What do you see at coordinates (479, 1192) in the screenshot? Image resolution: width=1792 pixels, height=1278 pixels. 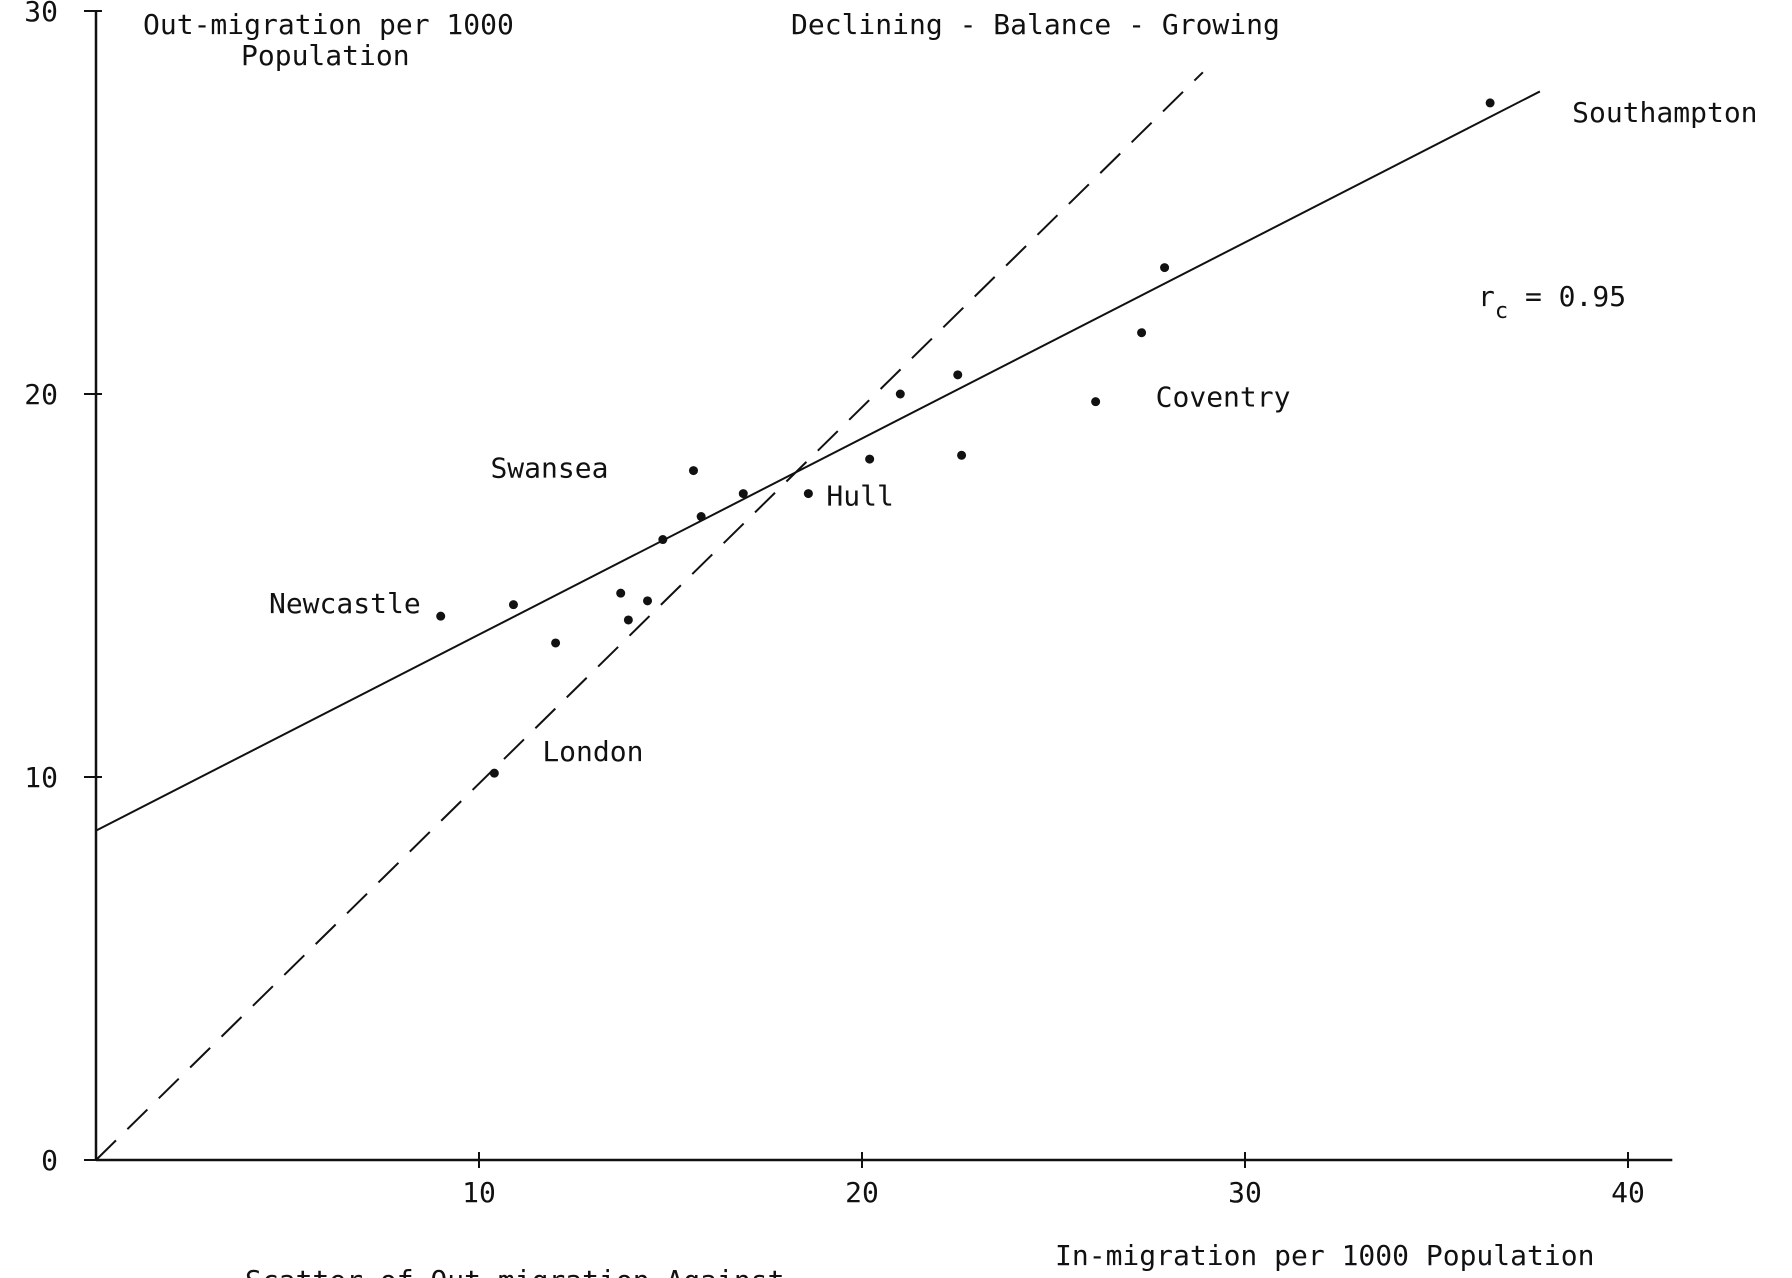 I see `x-tick-label-10: 10` at bounding box center [479, 1192].